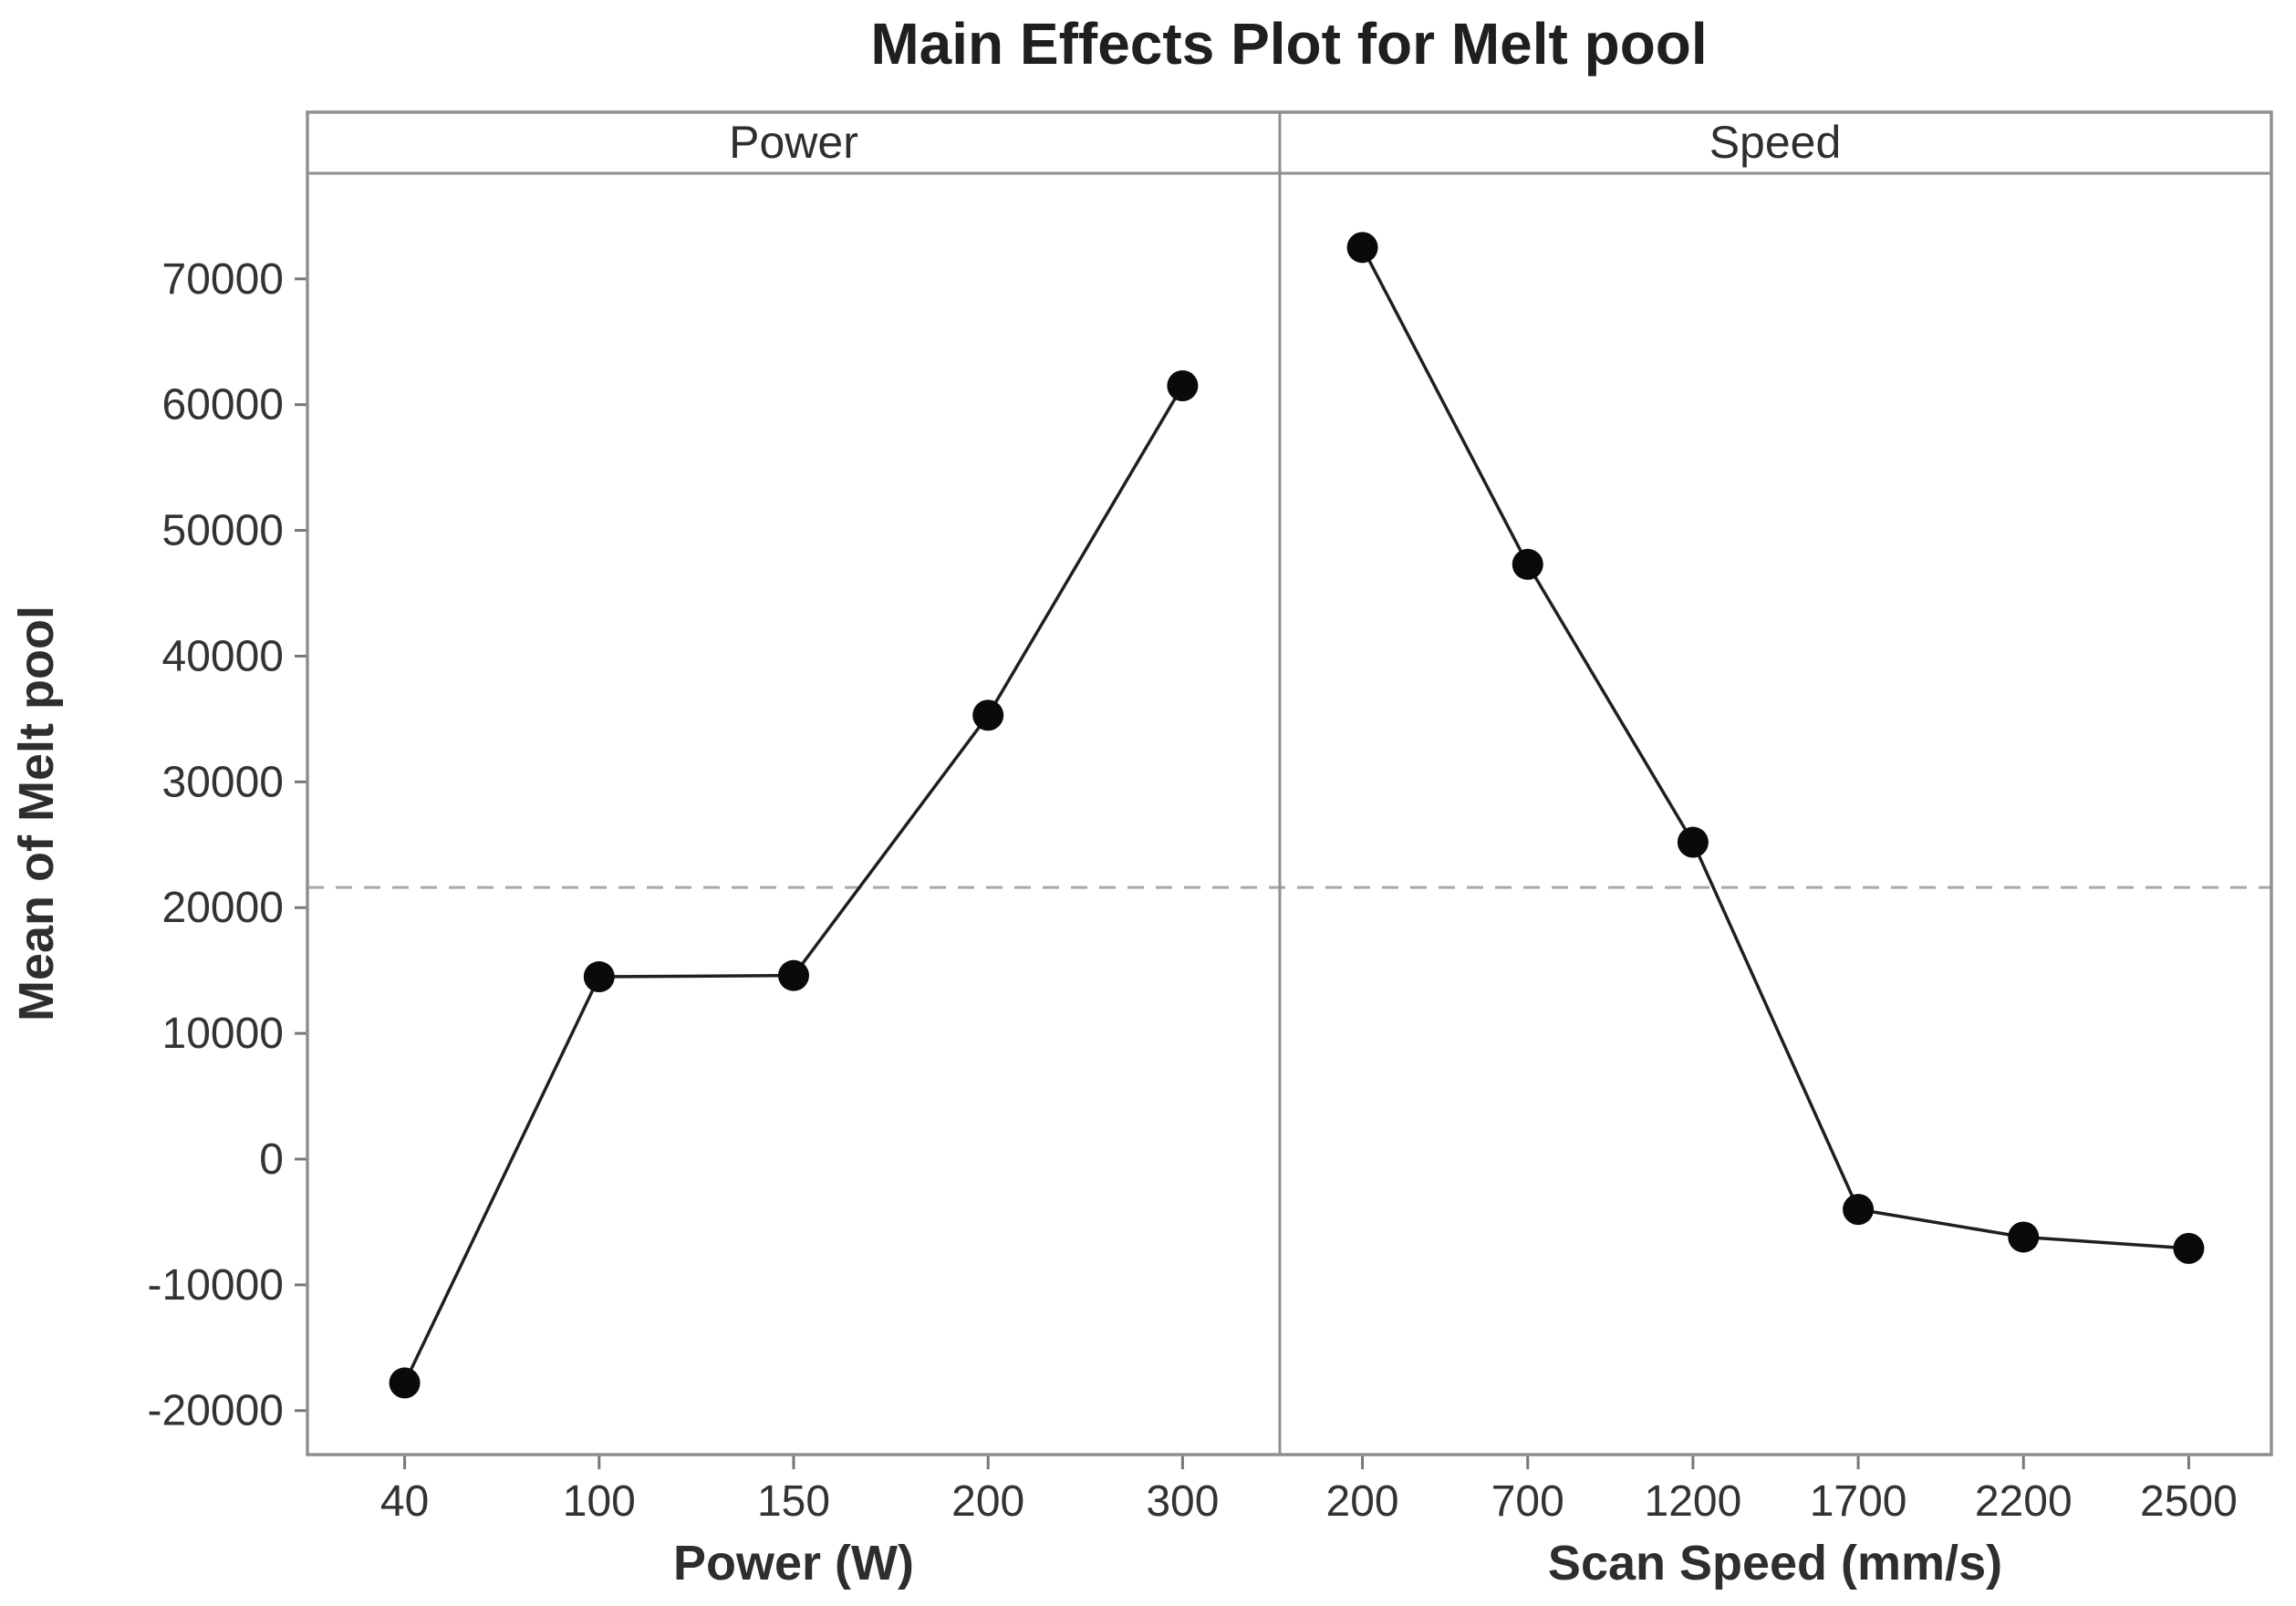 The width and height of the screenshot is (2296, 1606). Describe the element at coordinates (2024, 1501) in the screenshot. I see `x-tick-label: 2200` at that location.